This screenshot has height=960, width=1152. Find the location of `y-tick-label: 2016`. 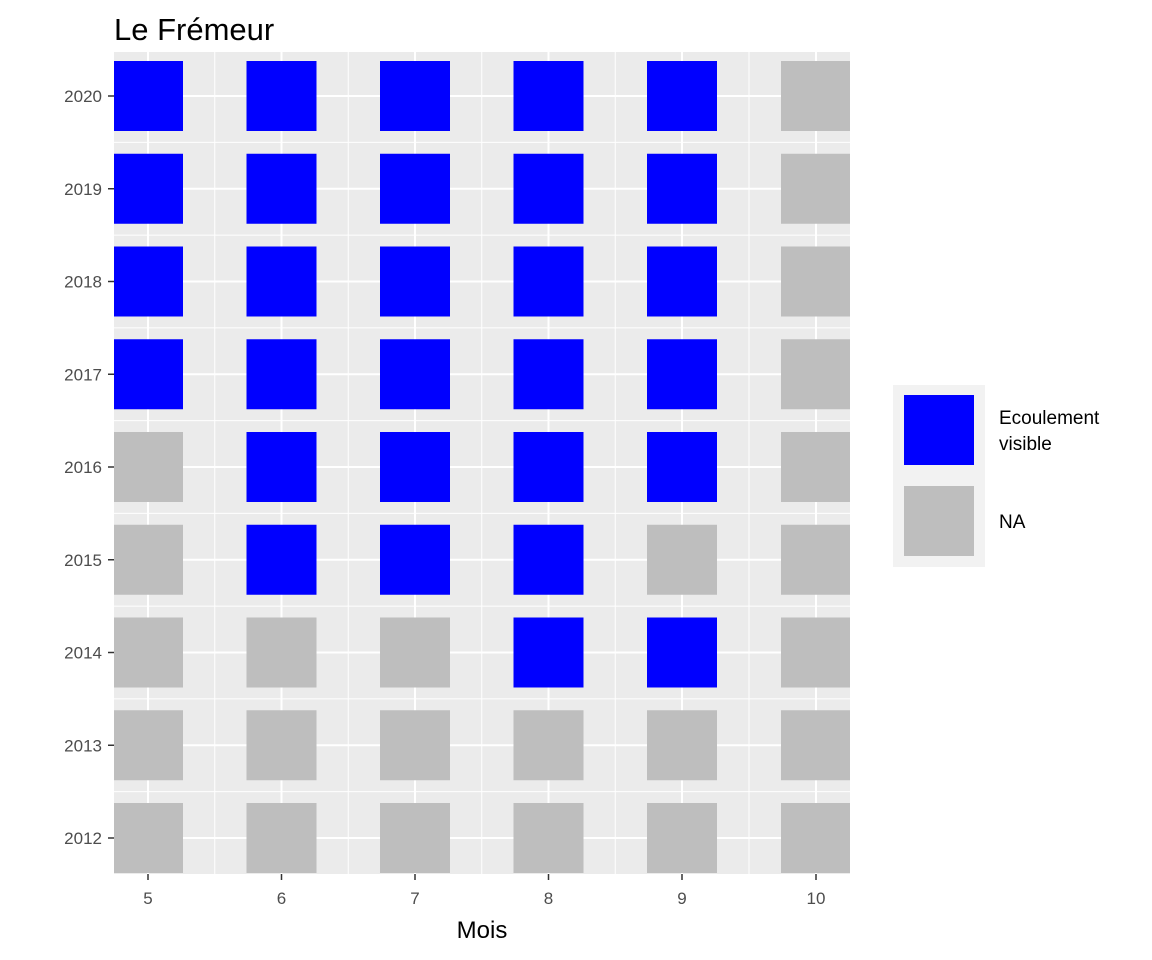

y-tick-label: 2016 is located at coordinates (83, 467).